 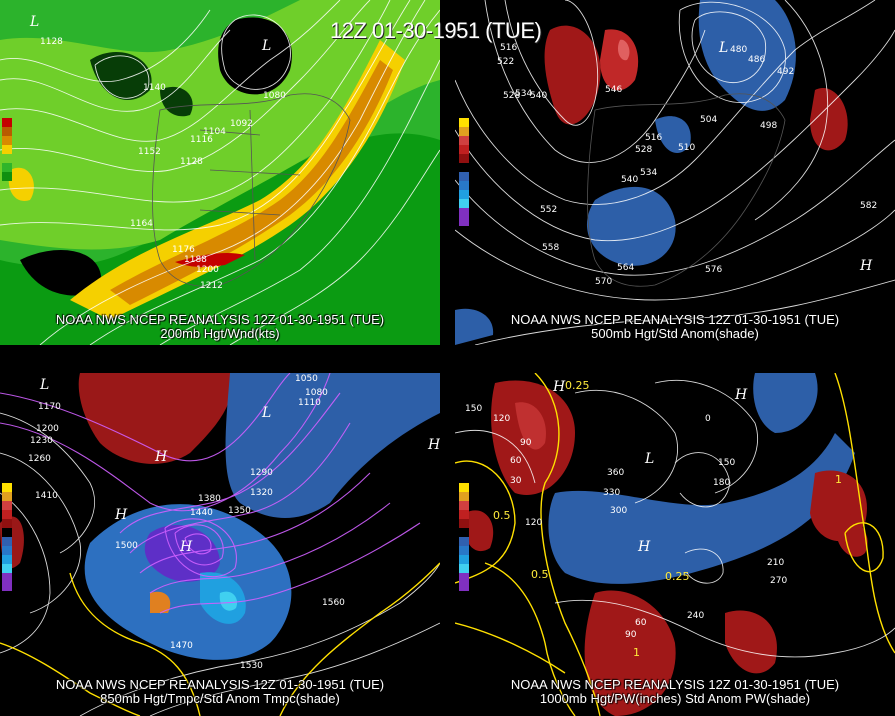 I want to click on contour-label: 1170, so click(x=49, y=407).